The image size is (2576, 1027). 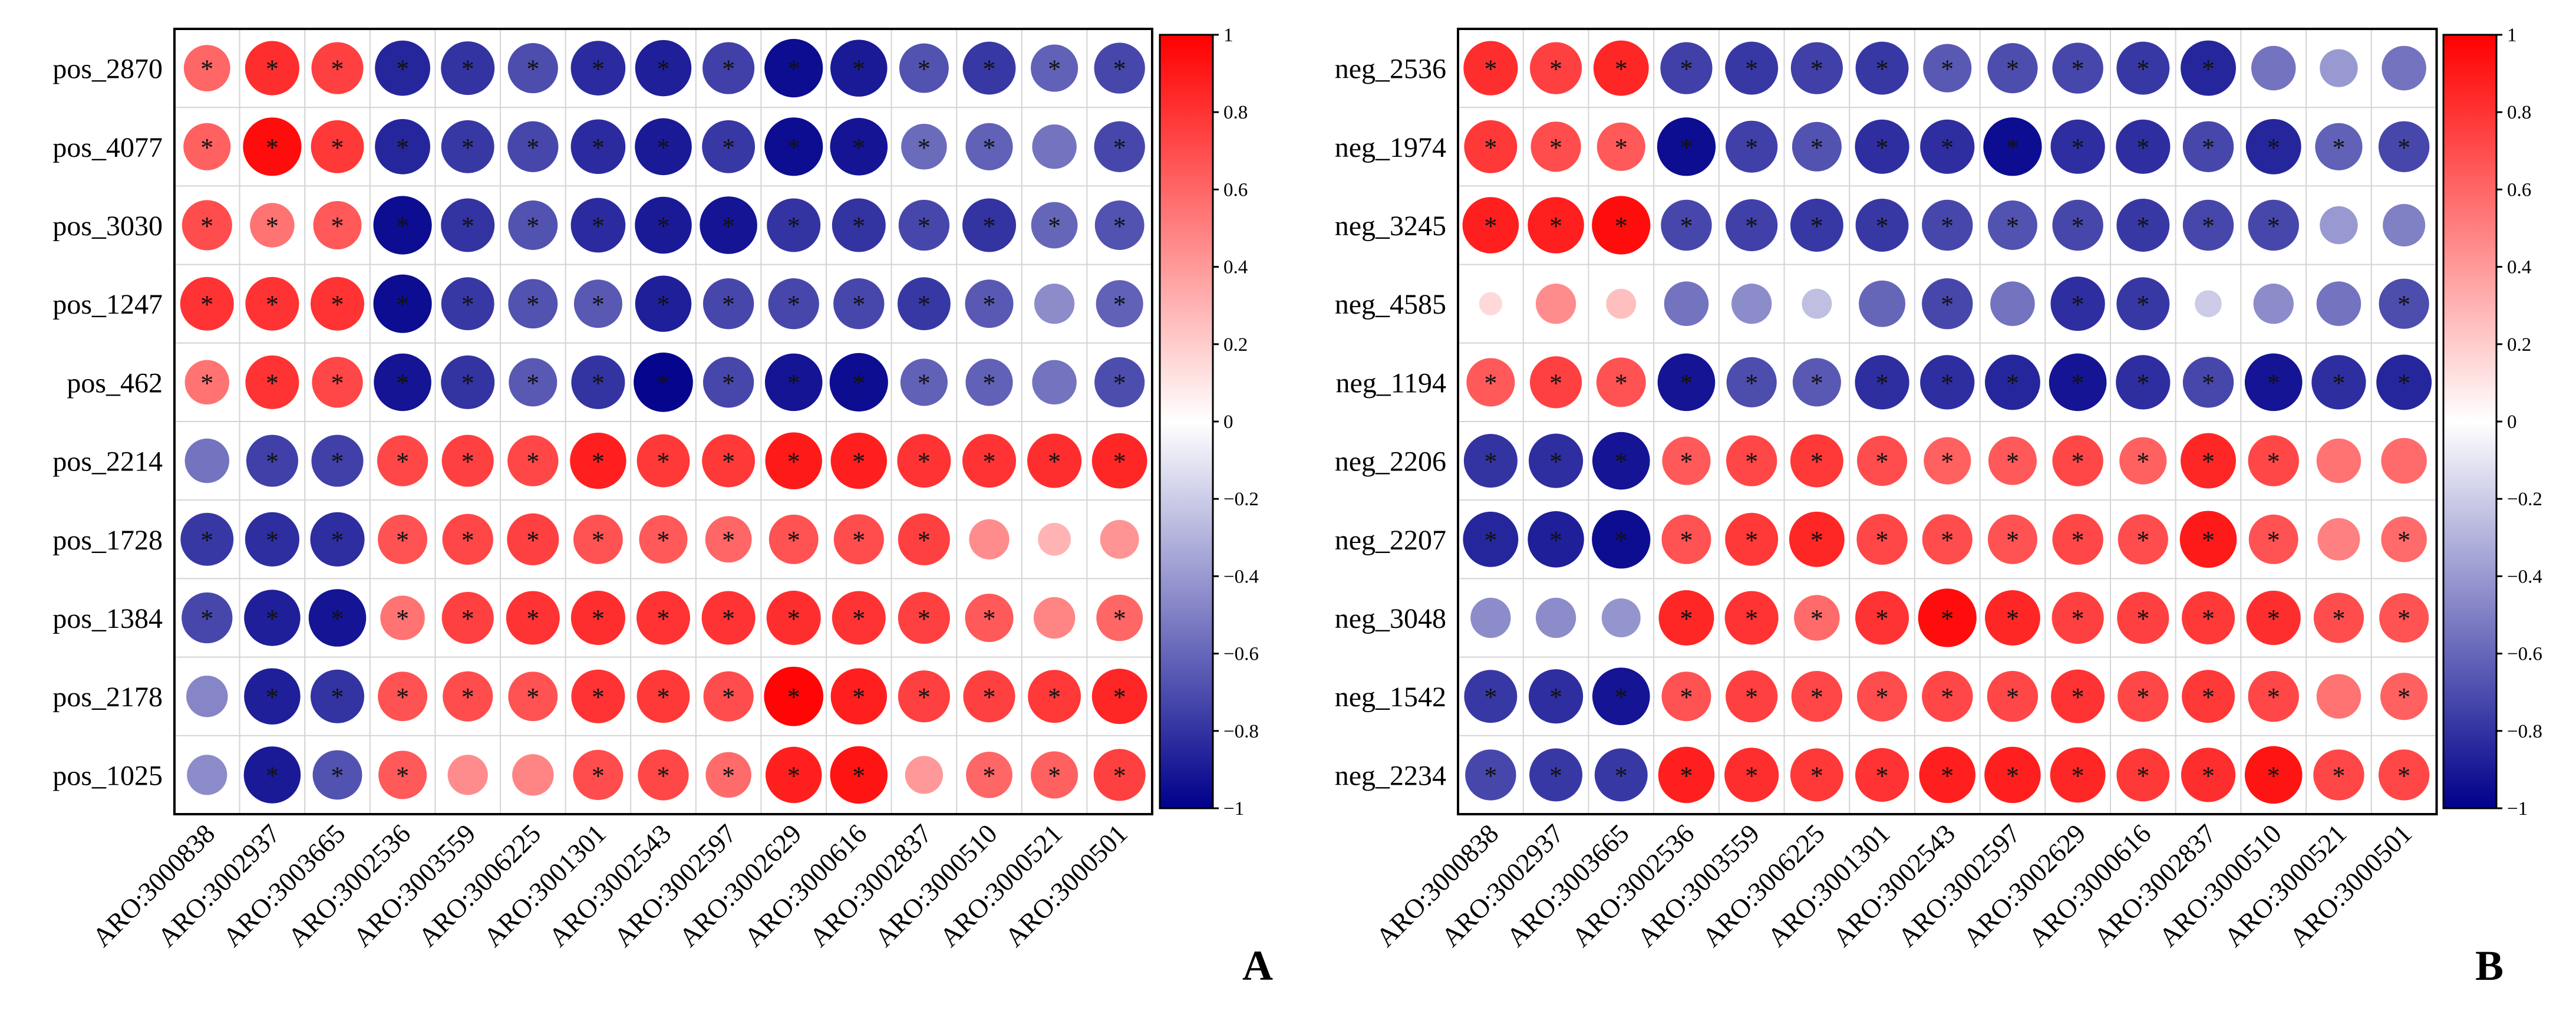 What do you see at coordinates (1257, 965) in the screenshot?
I see `panel-label: A` at bounding box center [1257, 965].